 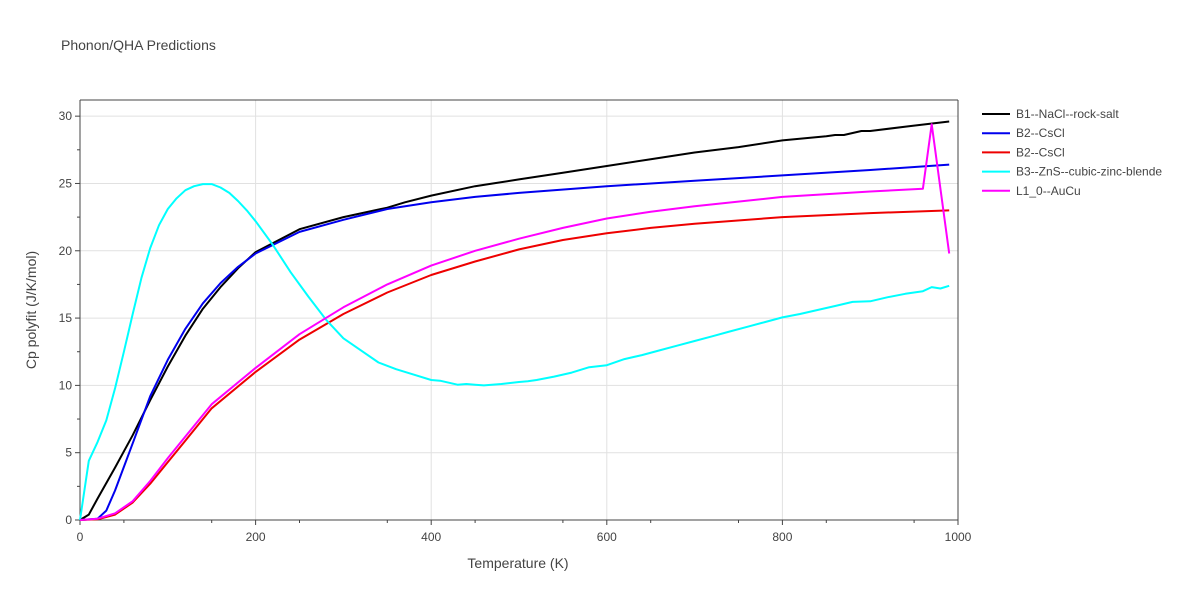 I want to click on y-tick-label: 15, so click(x=66, y=318).